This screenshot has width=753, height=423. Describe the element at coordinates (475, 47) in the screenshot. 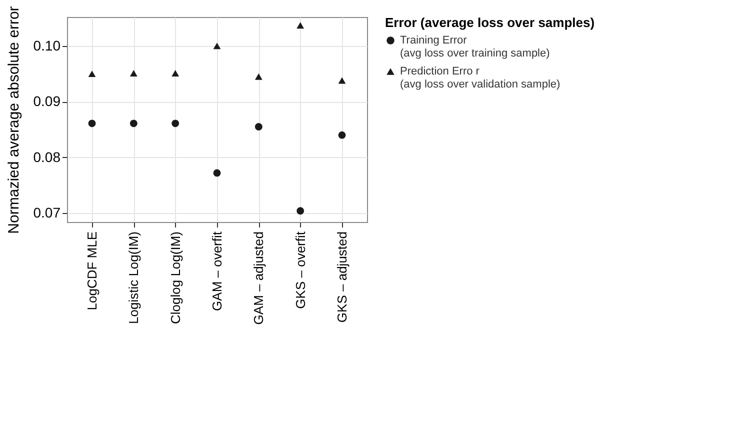

I see `legend-label: Training Error (avg loss over training sample)` at that location.